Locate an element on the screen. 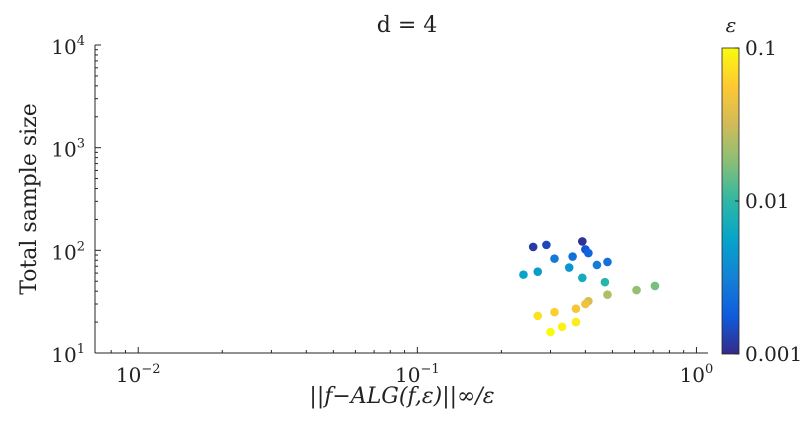 The width and height of the screenshot is (806, 430). y-tick-label: 10² is located at coordinates (68, 251).